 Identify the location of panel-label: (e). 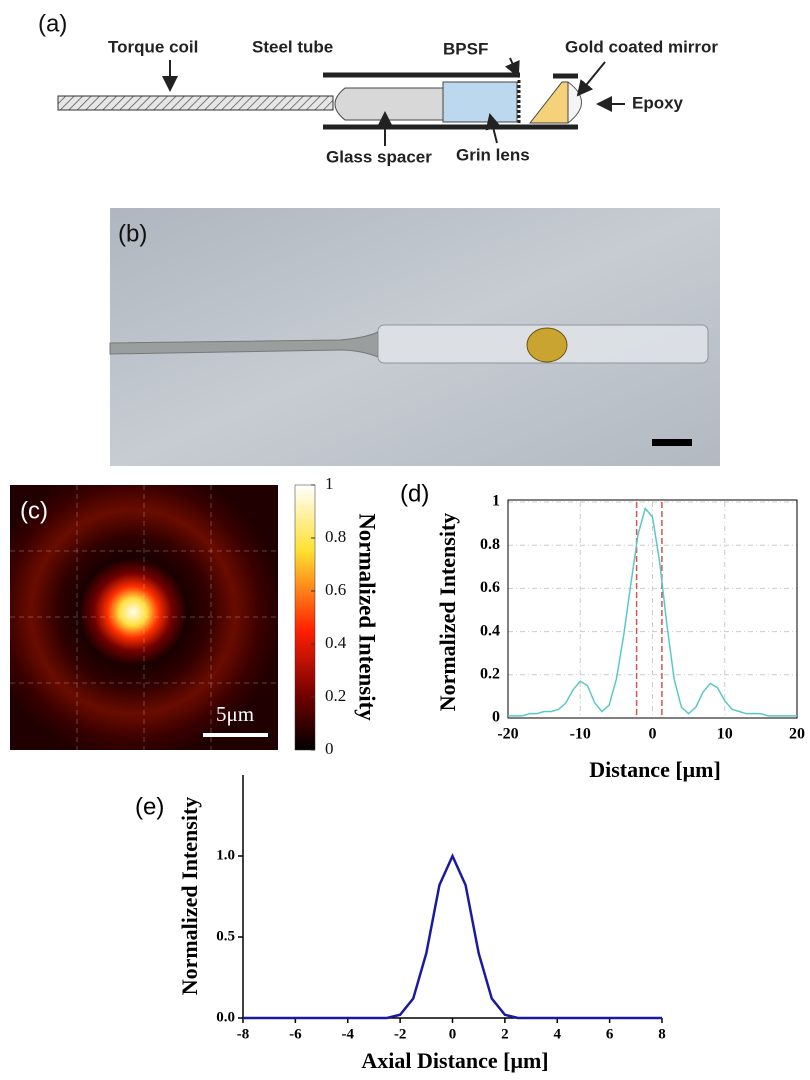
(149, 806).